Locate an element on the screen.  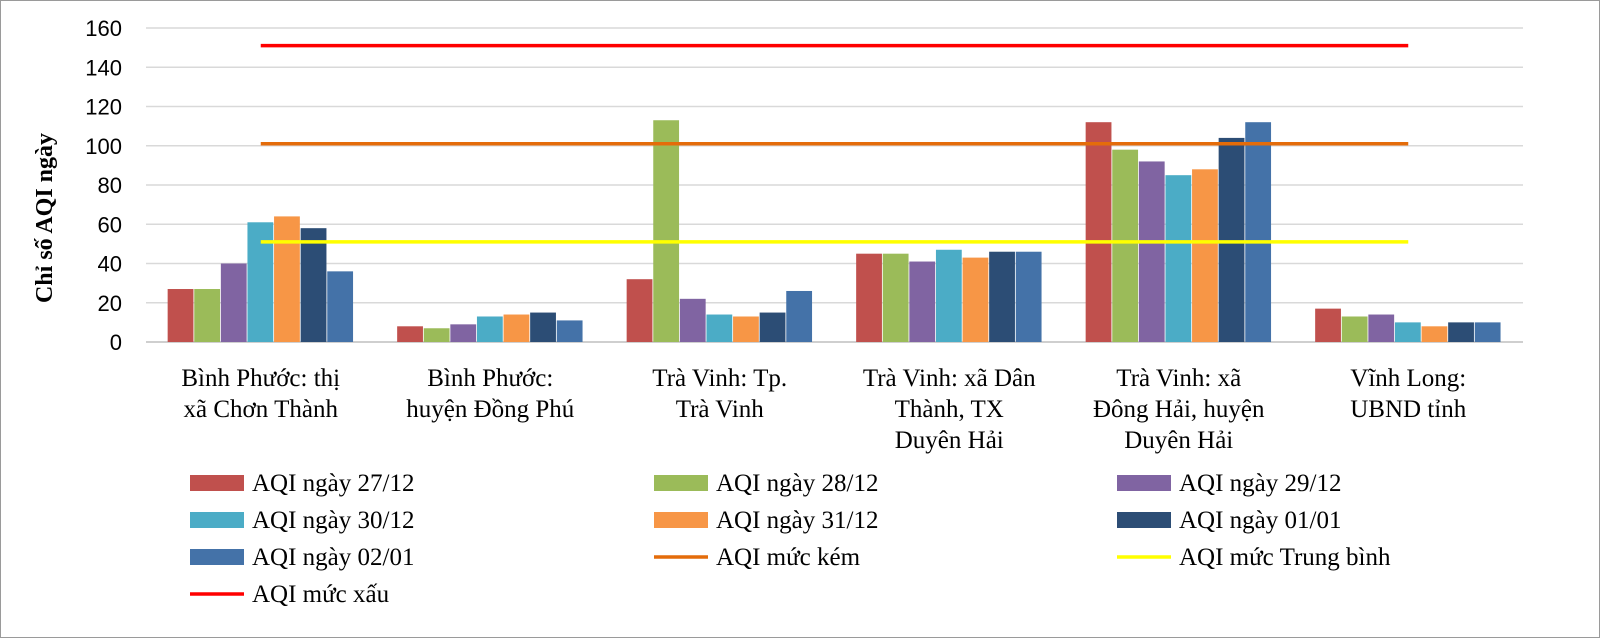
legend-label: AQI ngày 01/01 is located at coordinates (1260, 520).